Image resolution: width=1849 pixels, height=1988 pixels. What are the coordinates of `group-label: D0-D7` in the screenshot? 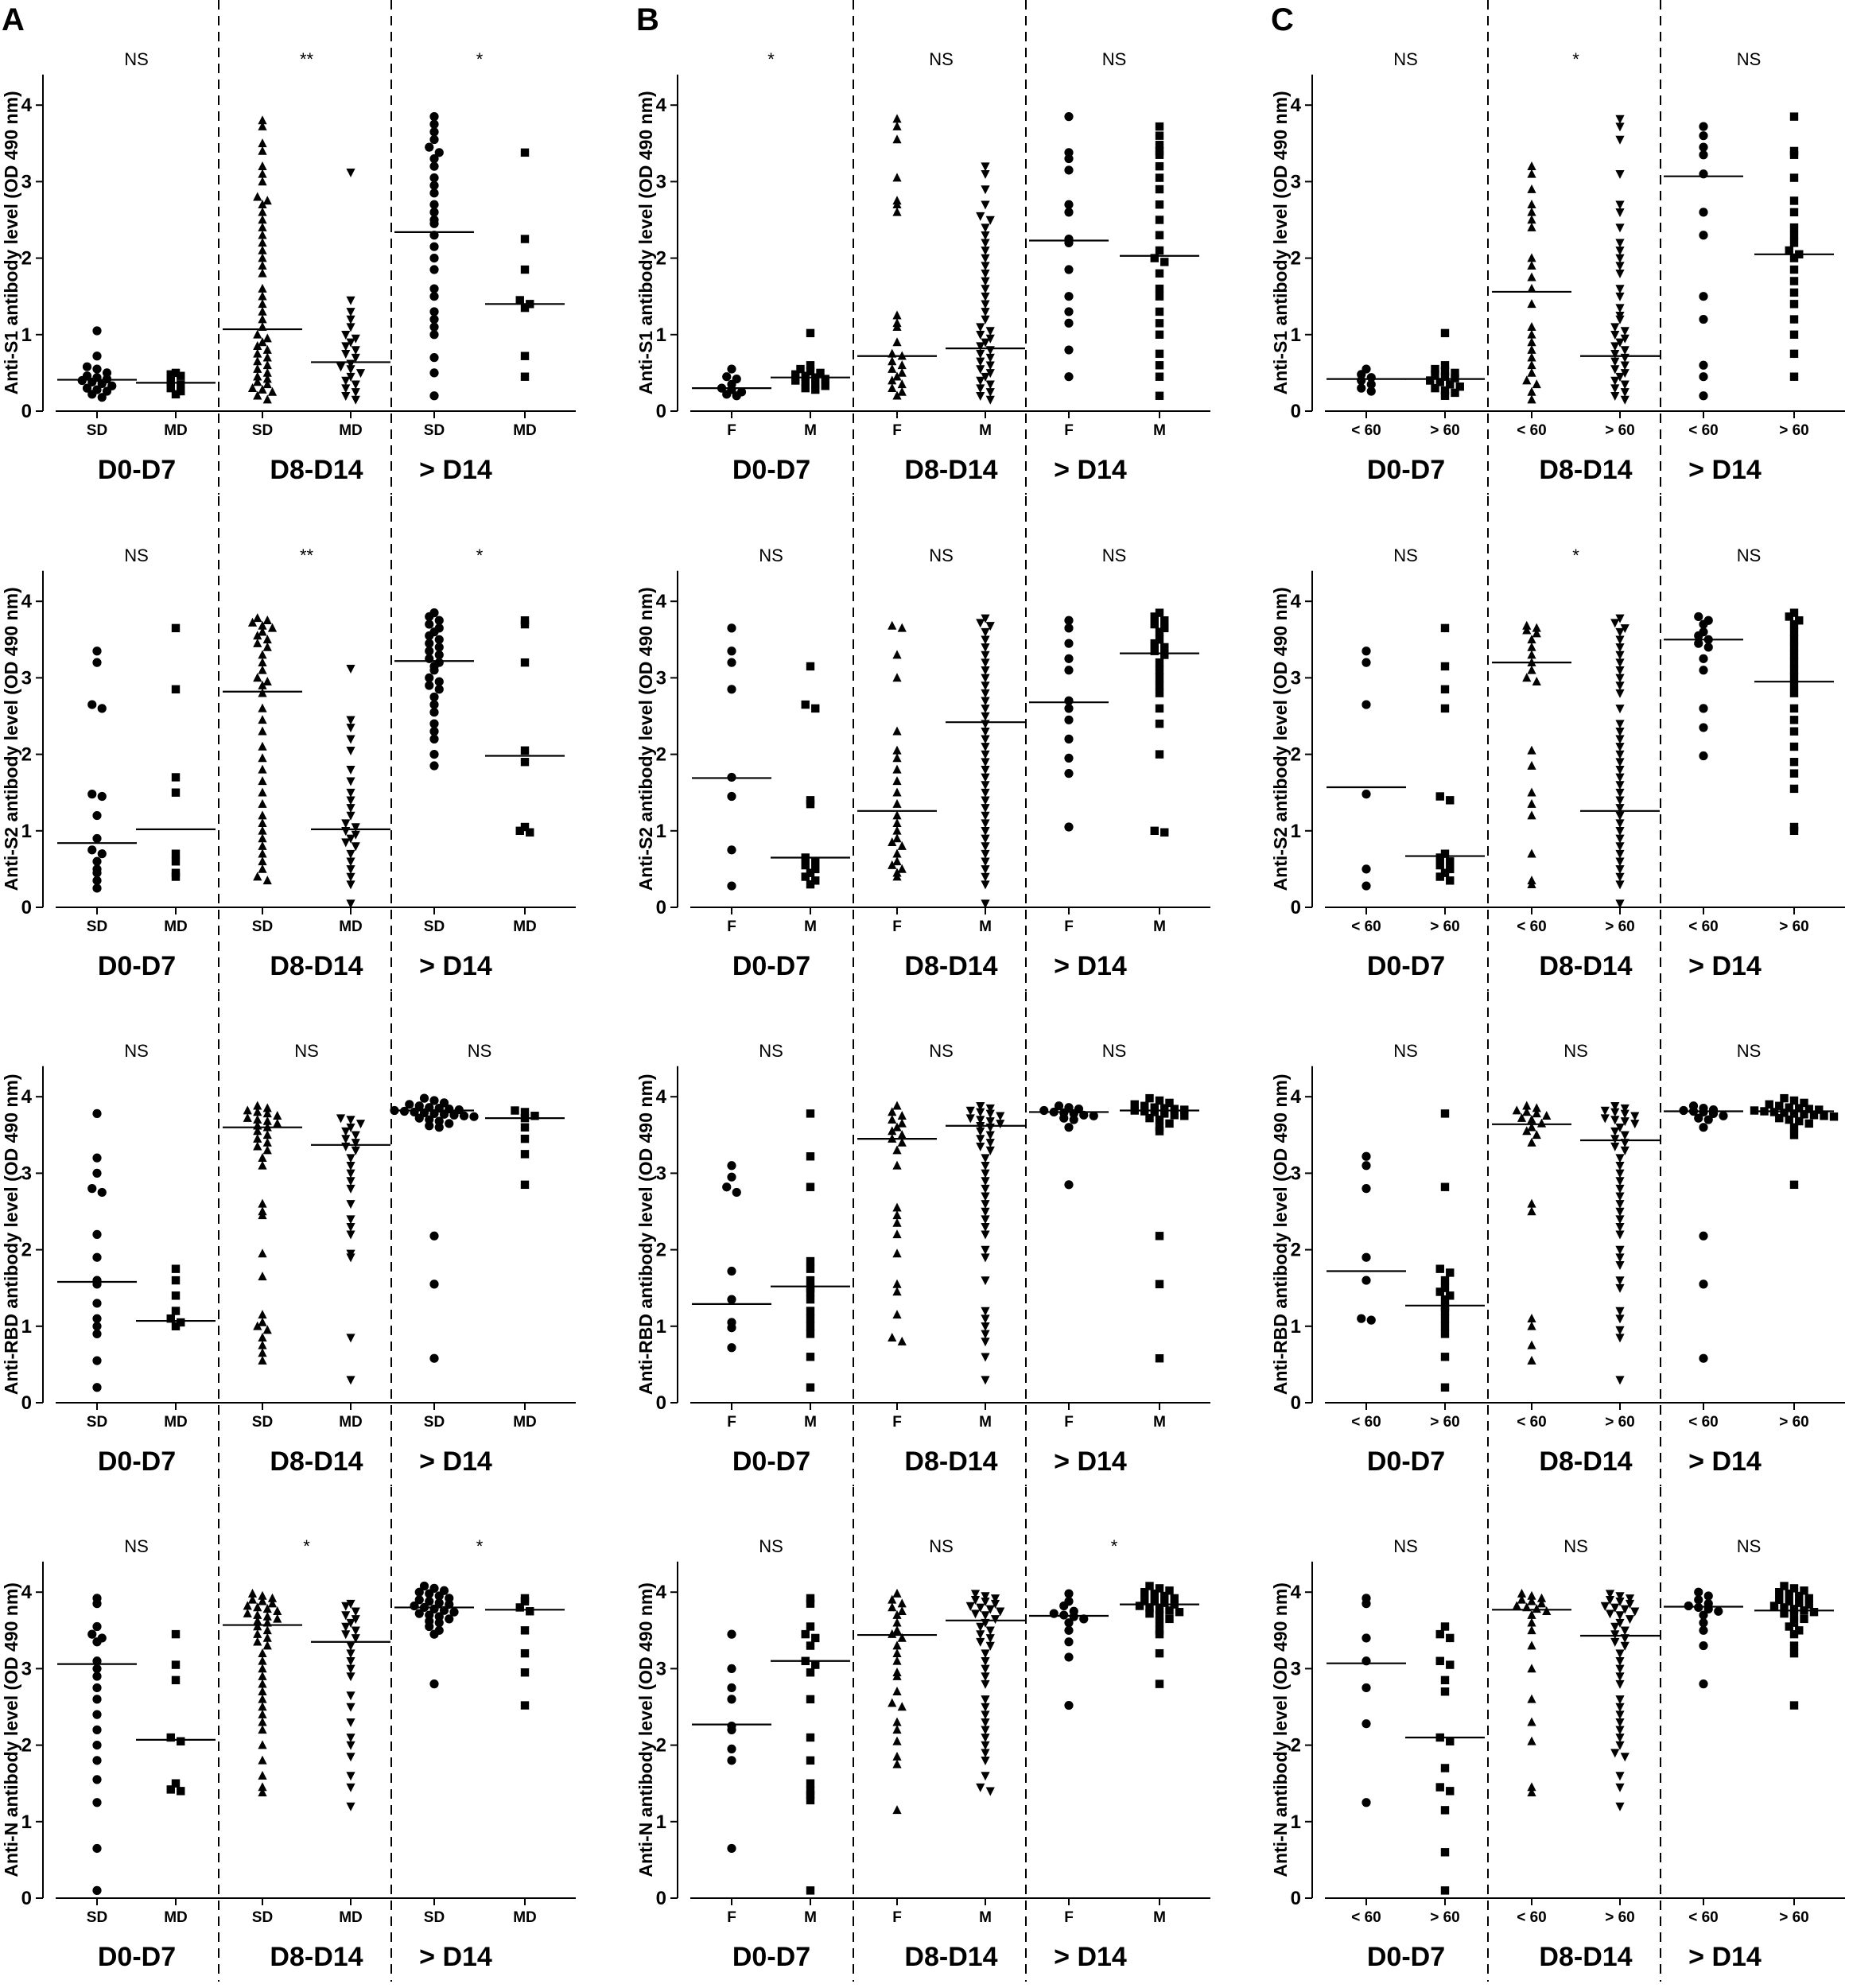 It's located at (137, 966).